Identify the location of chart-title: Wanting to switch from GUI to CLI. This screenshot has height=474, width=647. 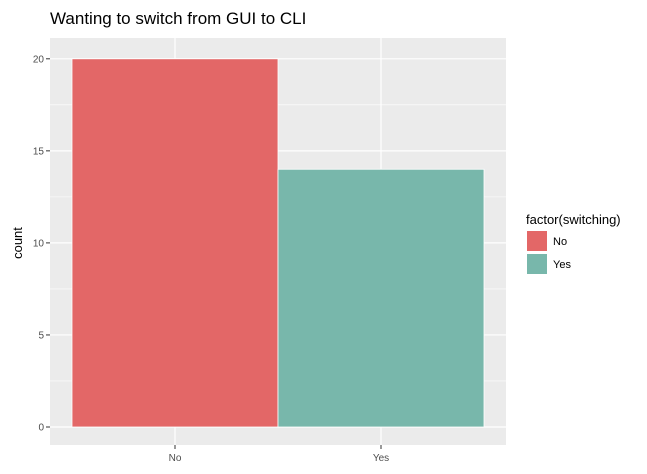
(178, 18).